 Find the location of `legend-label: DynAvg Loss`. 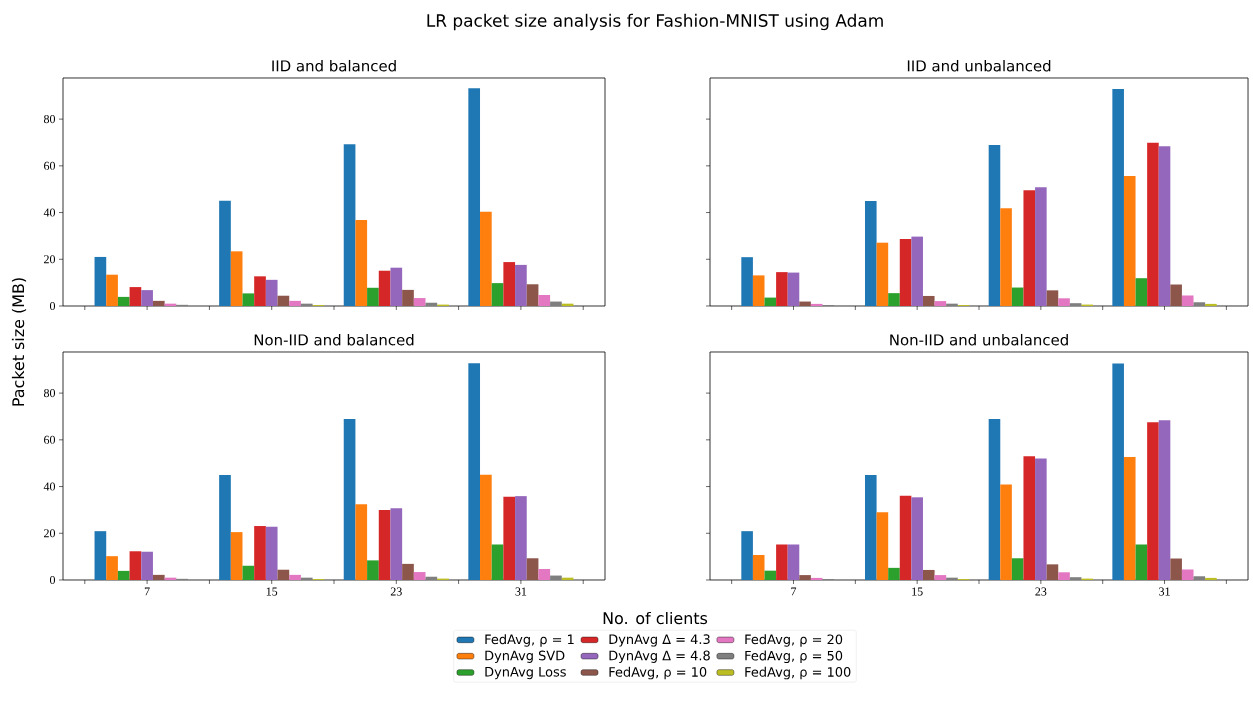

legend-label: DynAvg Loss is located at coordinates (525, 673).